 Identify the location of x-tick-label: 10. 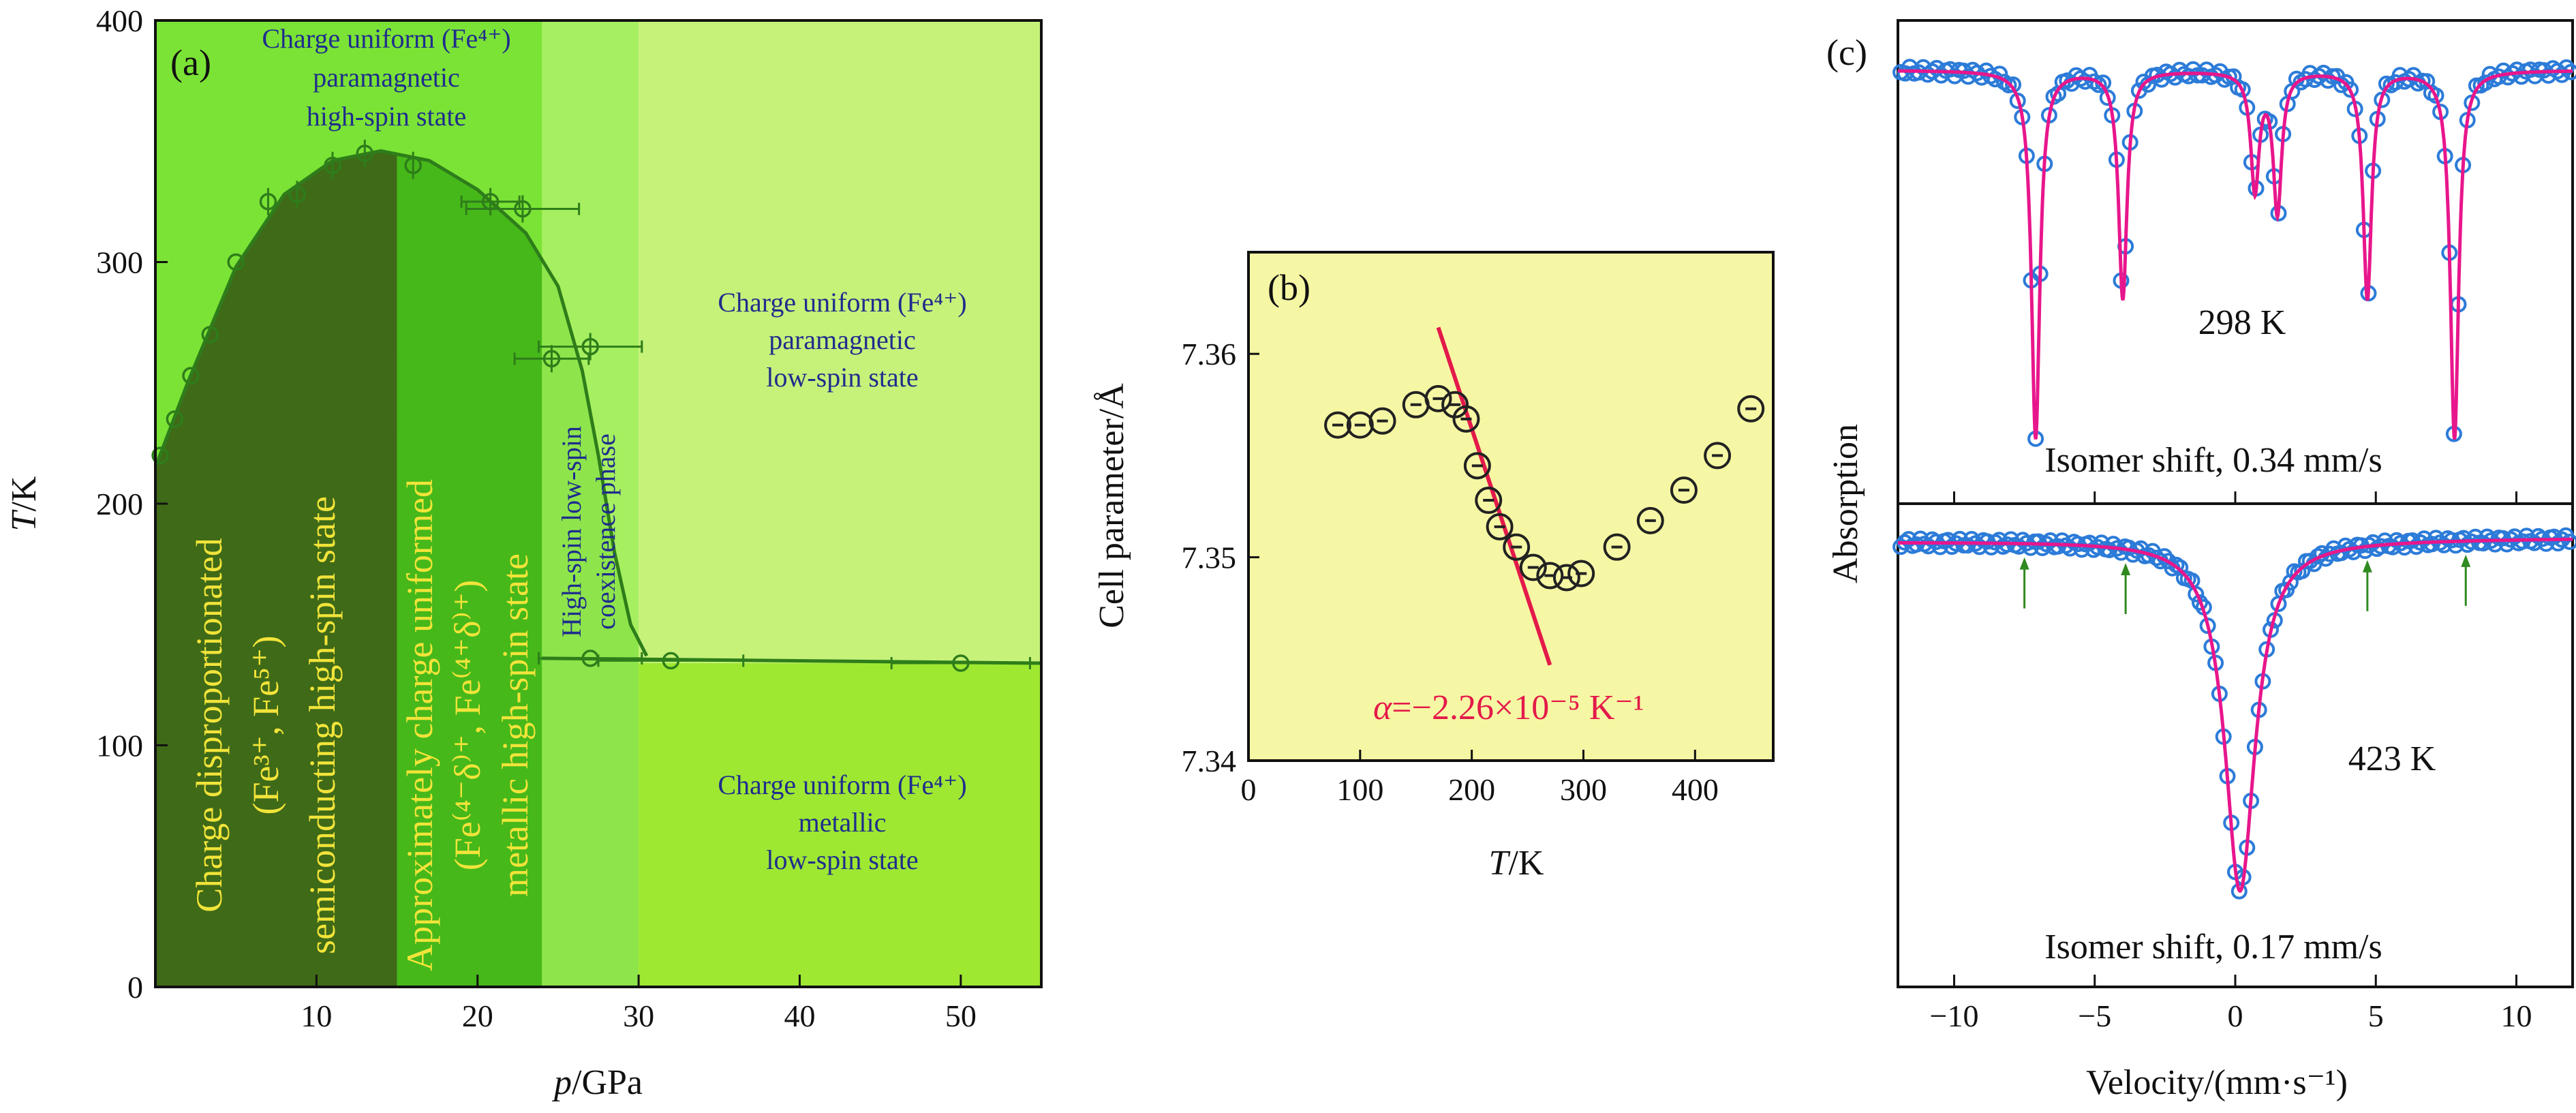
(2516, 1015).